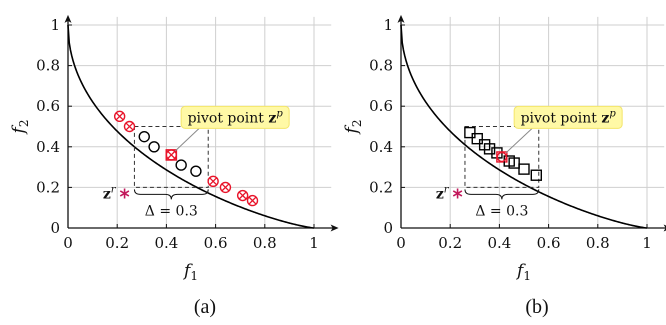 Image resolution: width=666 pixels, height=325 pixels. I want to click on pivot-label-text: pivot point, so click(228, 118).